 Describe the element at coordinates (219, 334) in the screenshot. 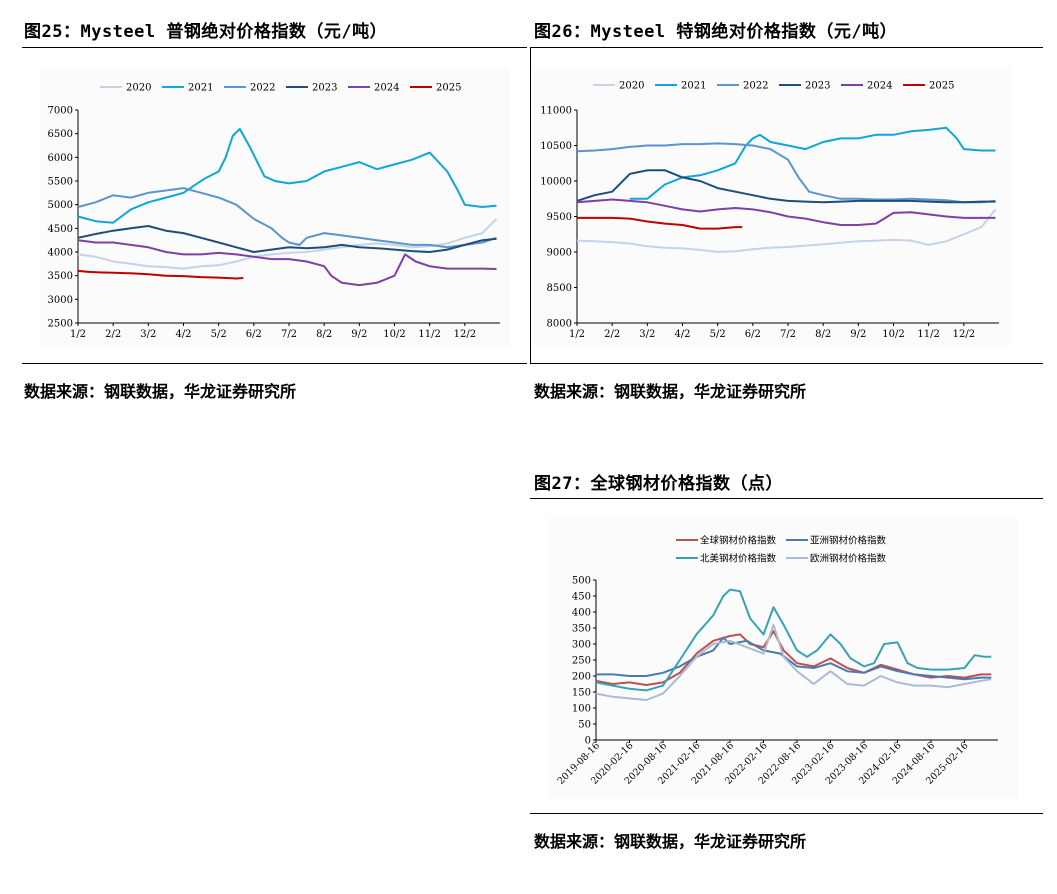

I see `fig25-x-tick-label: 5/2` at that location.